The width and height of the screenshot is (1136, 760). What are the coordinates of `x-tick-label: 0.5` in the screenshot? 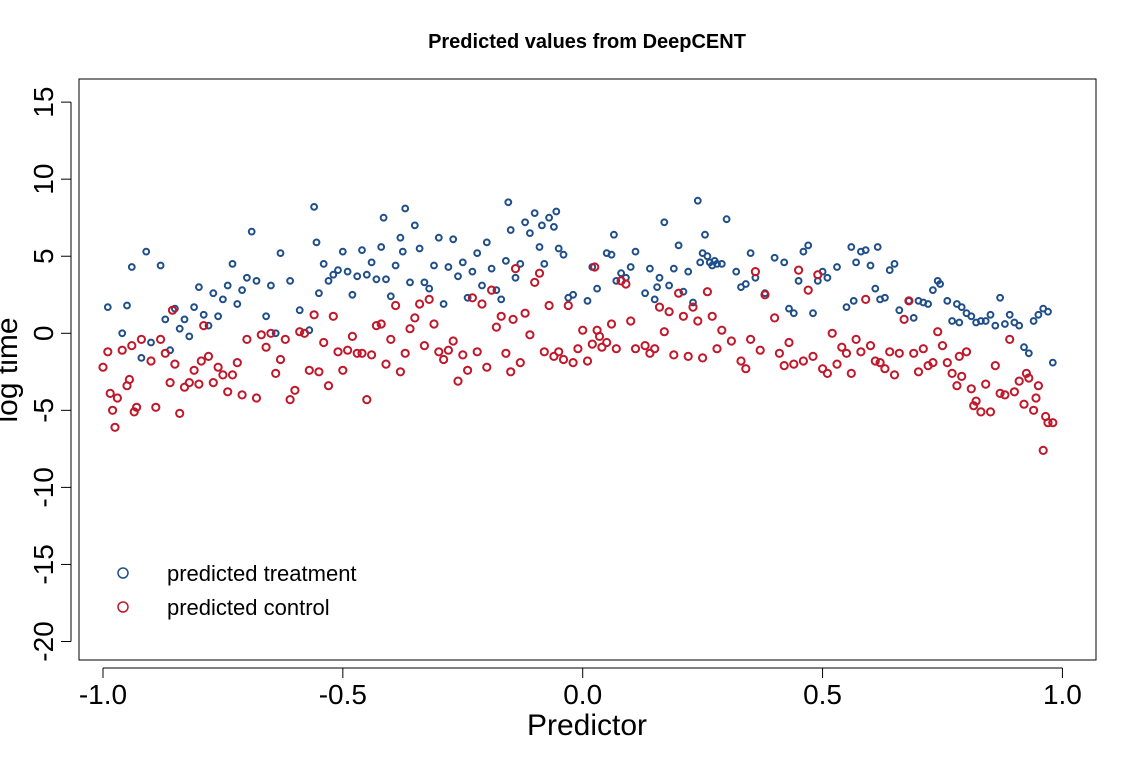 It's located at (822, 694).